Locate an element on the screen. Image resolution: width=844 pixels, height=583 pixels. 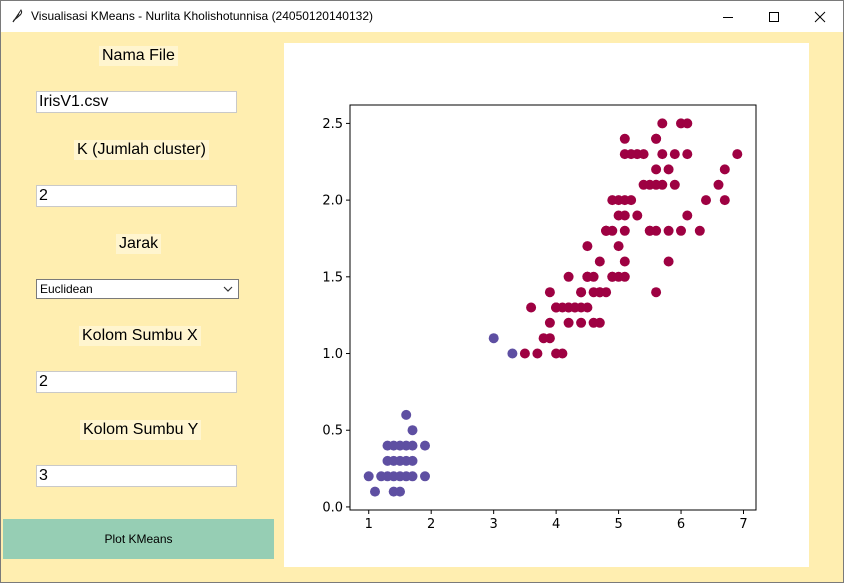
close-button is located at coordinates (820, 16).